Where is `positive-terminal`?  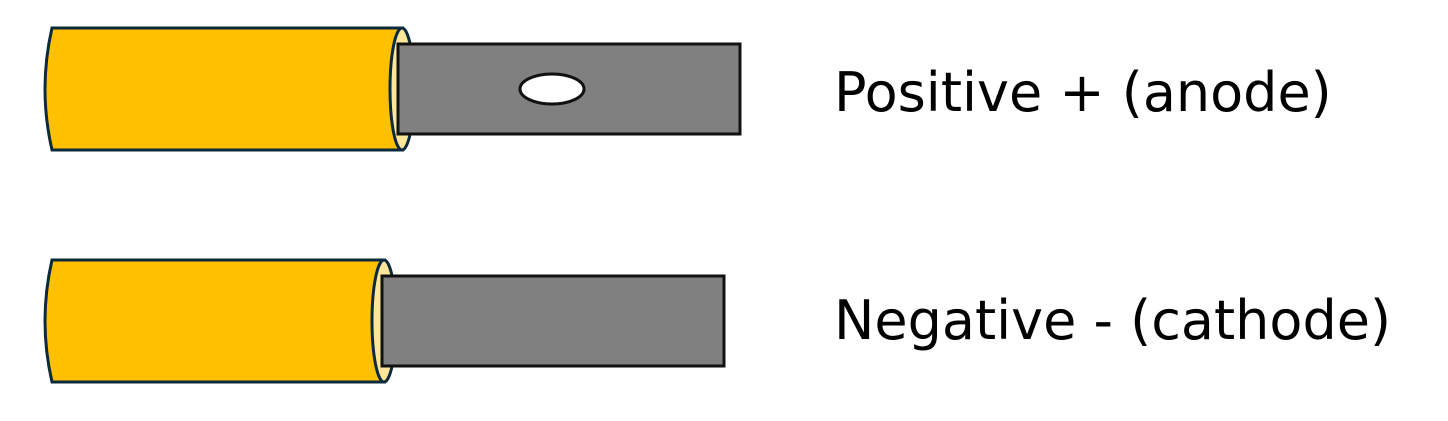
positive-terminal is located at coordinates (392, 89).